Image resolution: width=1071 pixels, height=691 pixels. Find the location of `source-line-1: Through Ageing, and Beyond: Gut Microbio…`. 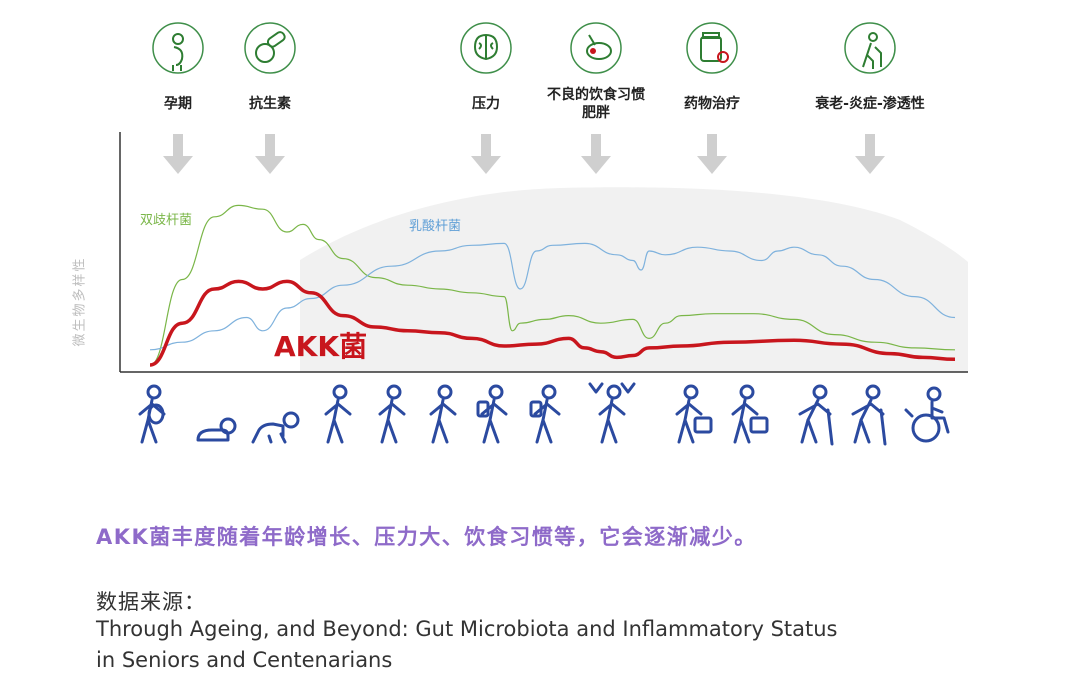

source-line-1: Through Ageing, and Beyond: Gut Microbio… is located at coordinates (467, 629).